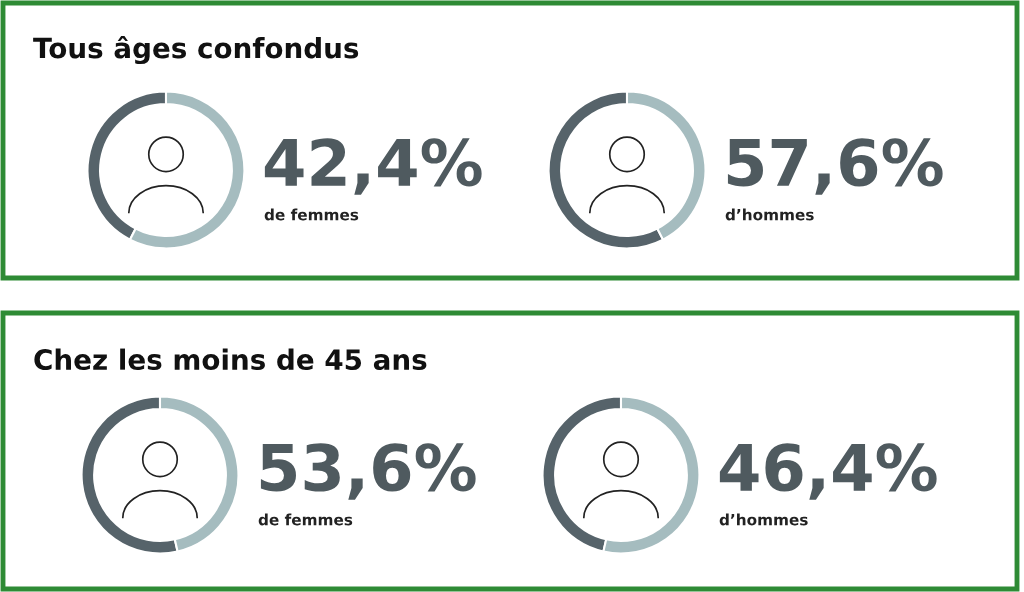 The height and width of the screenshot is (592, 1024). I want to click on text: 53,6%, so click(368, 471).